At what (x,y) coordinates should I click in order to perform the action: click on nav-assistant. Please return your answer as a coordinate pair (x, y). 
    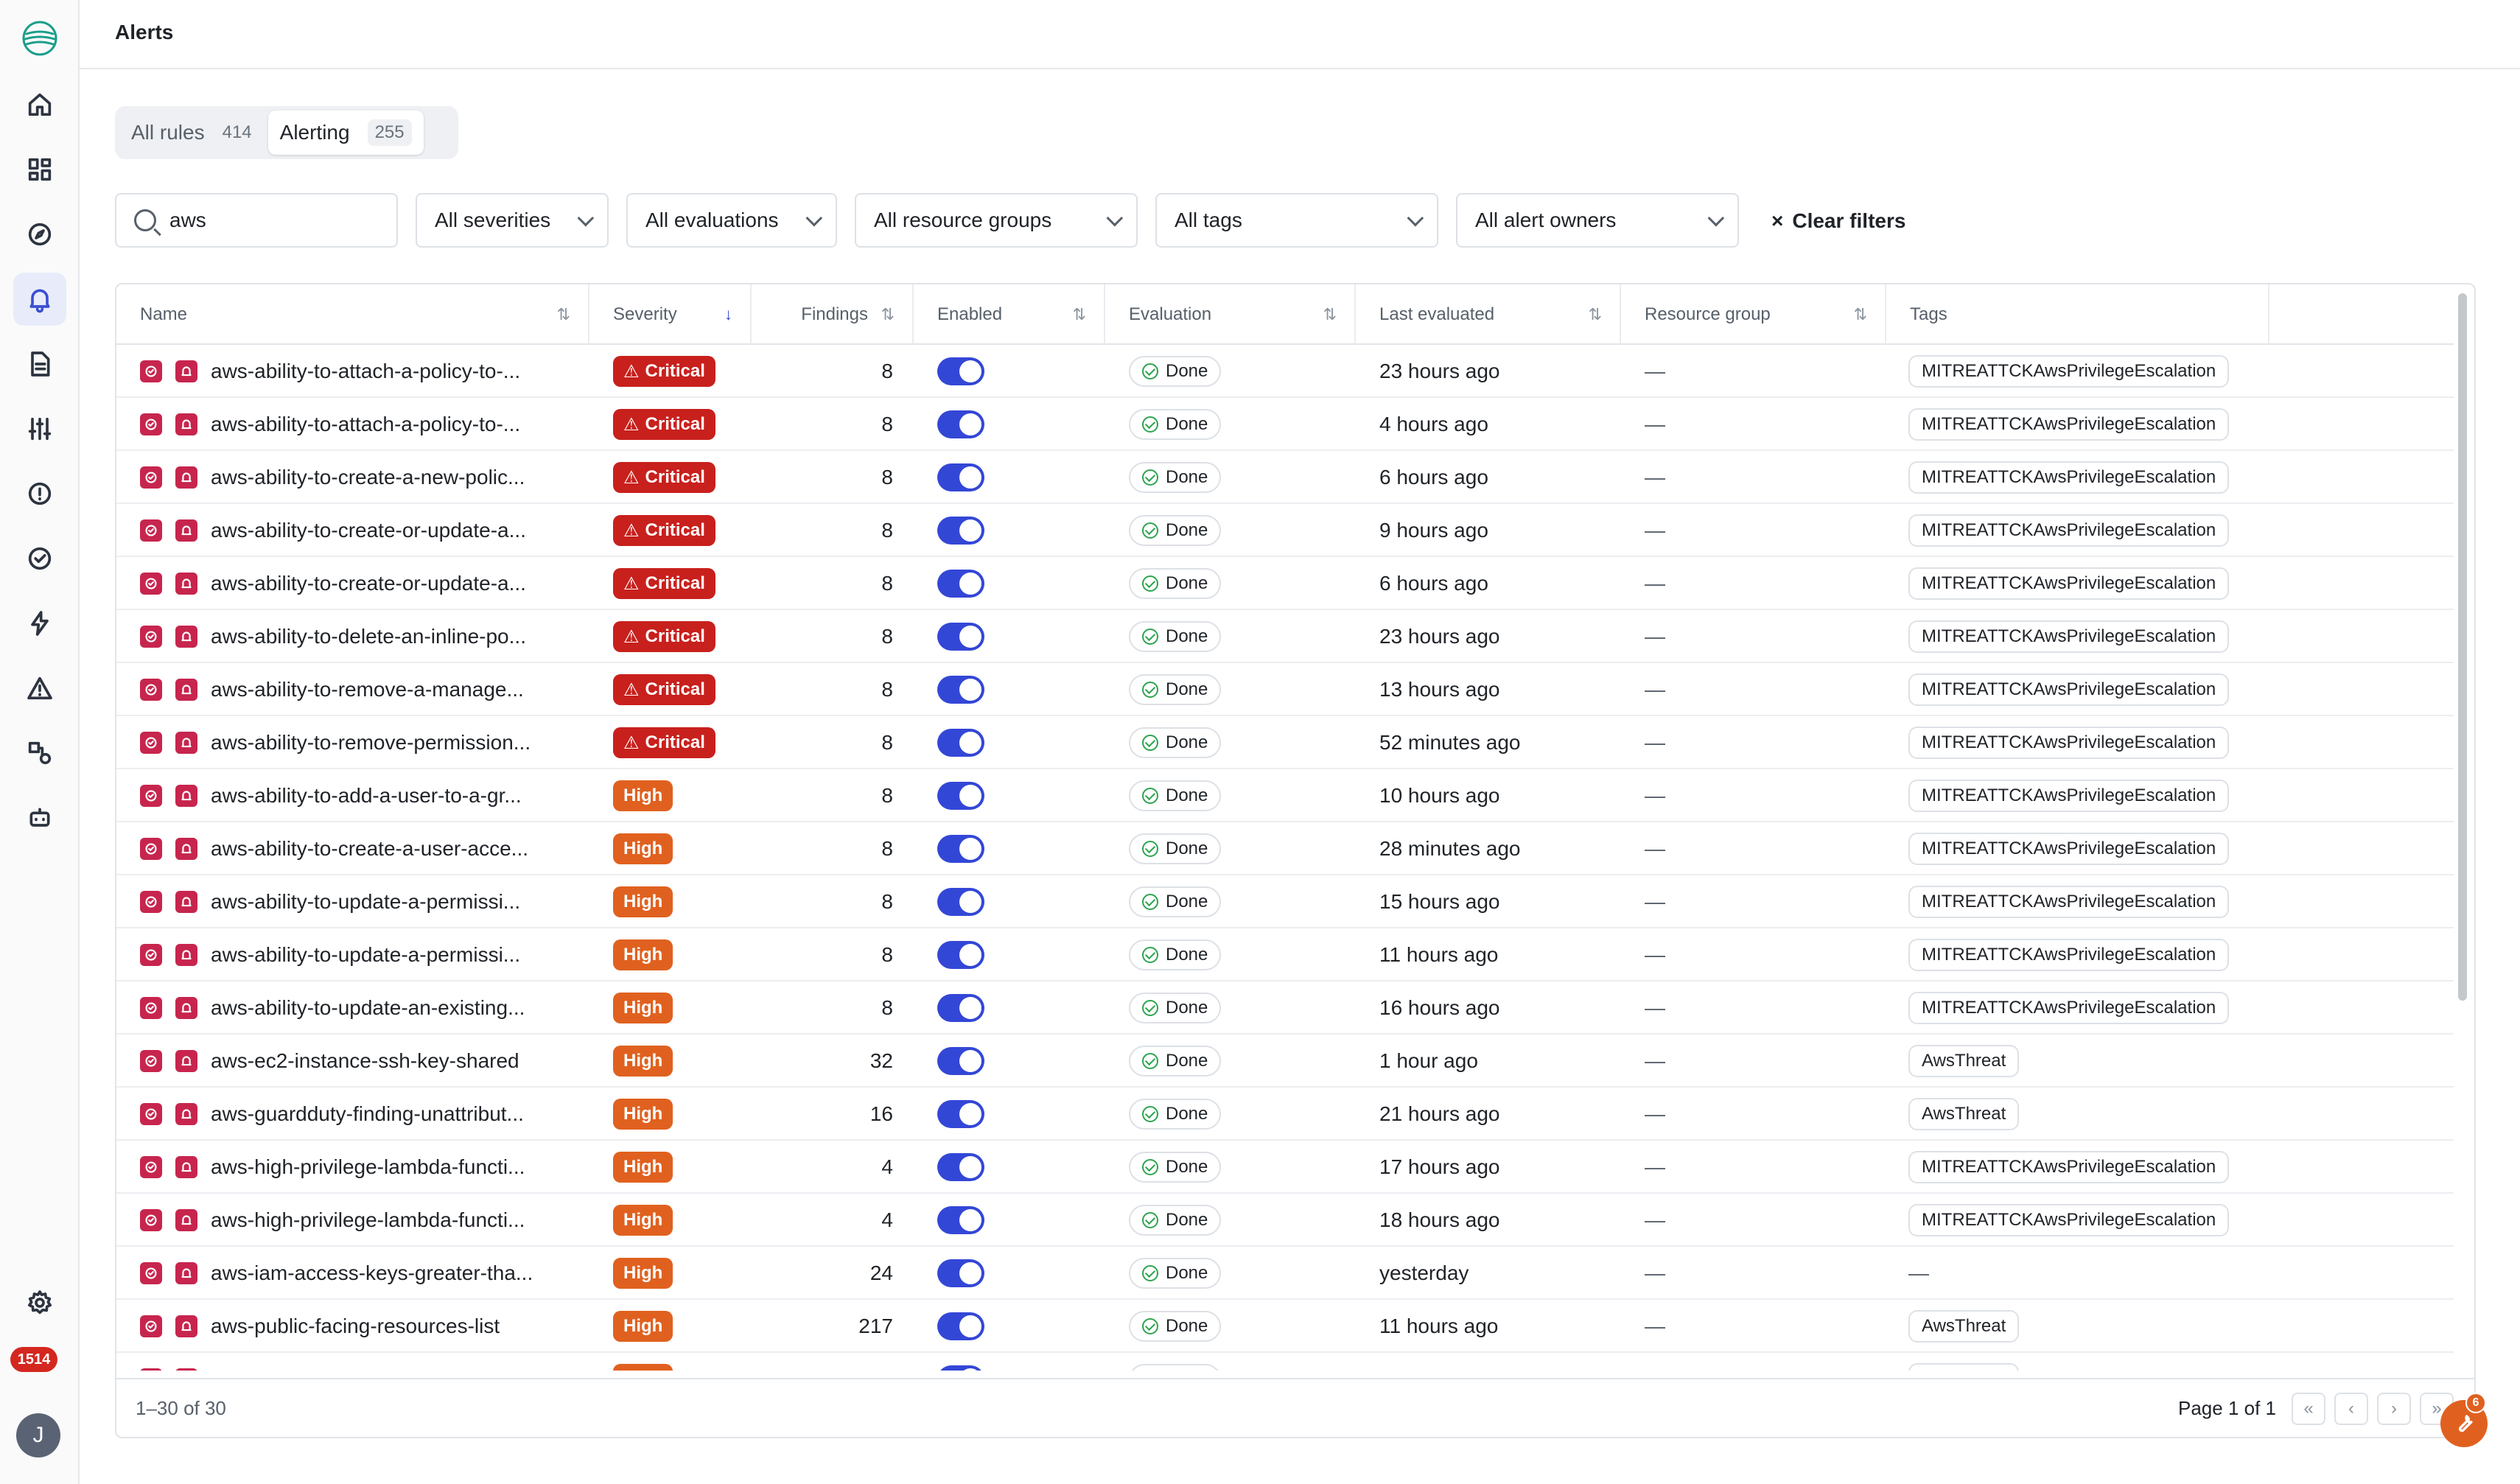
    Looking at the image, I should click on (39, 817).